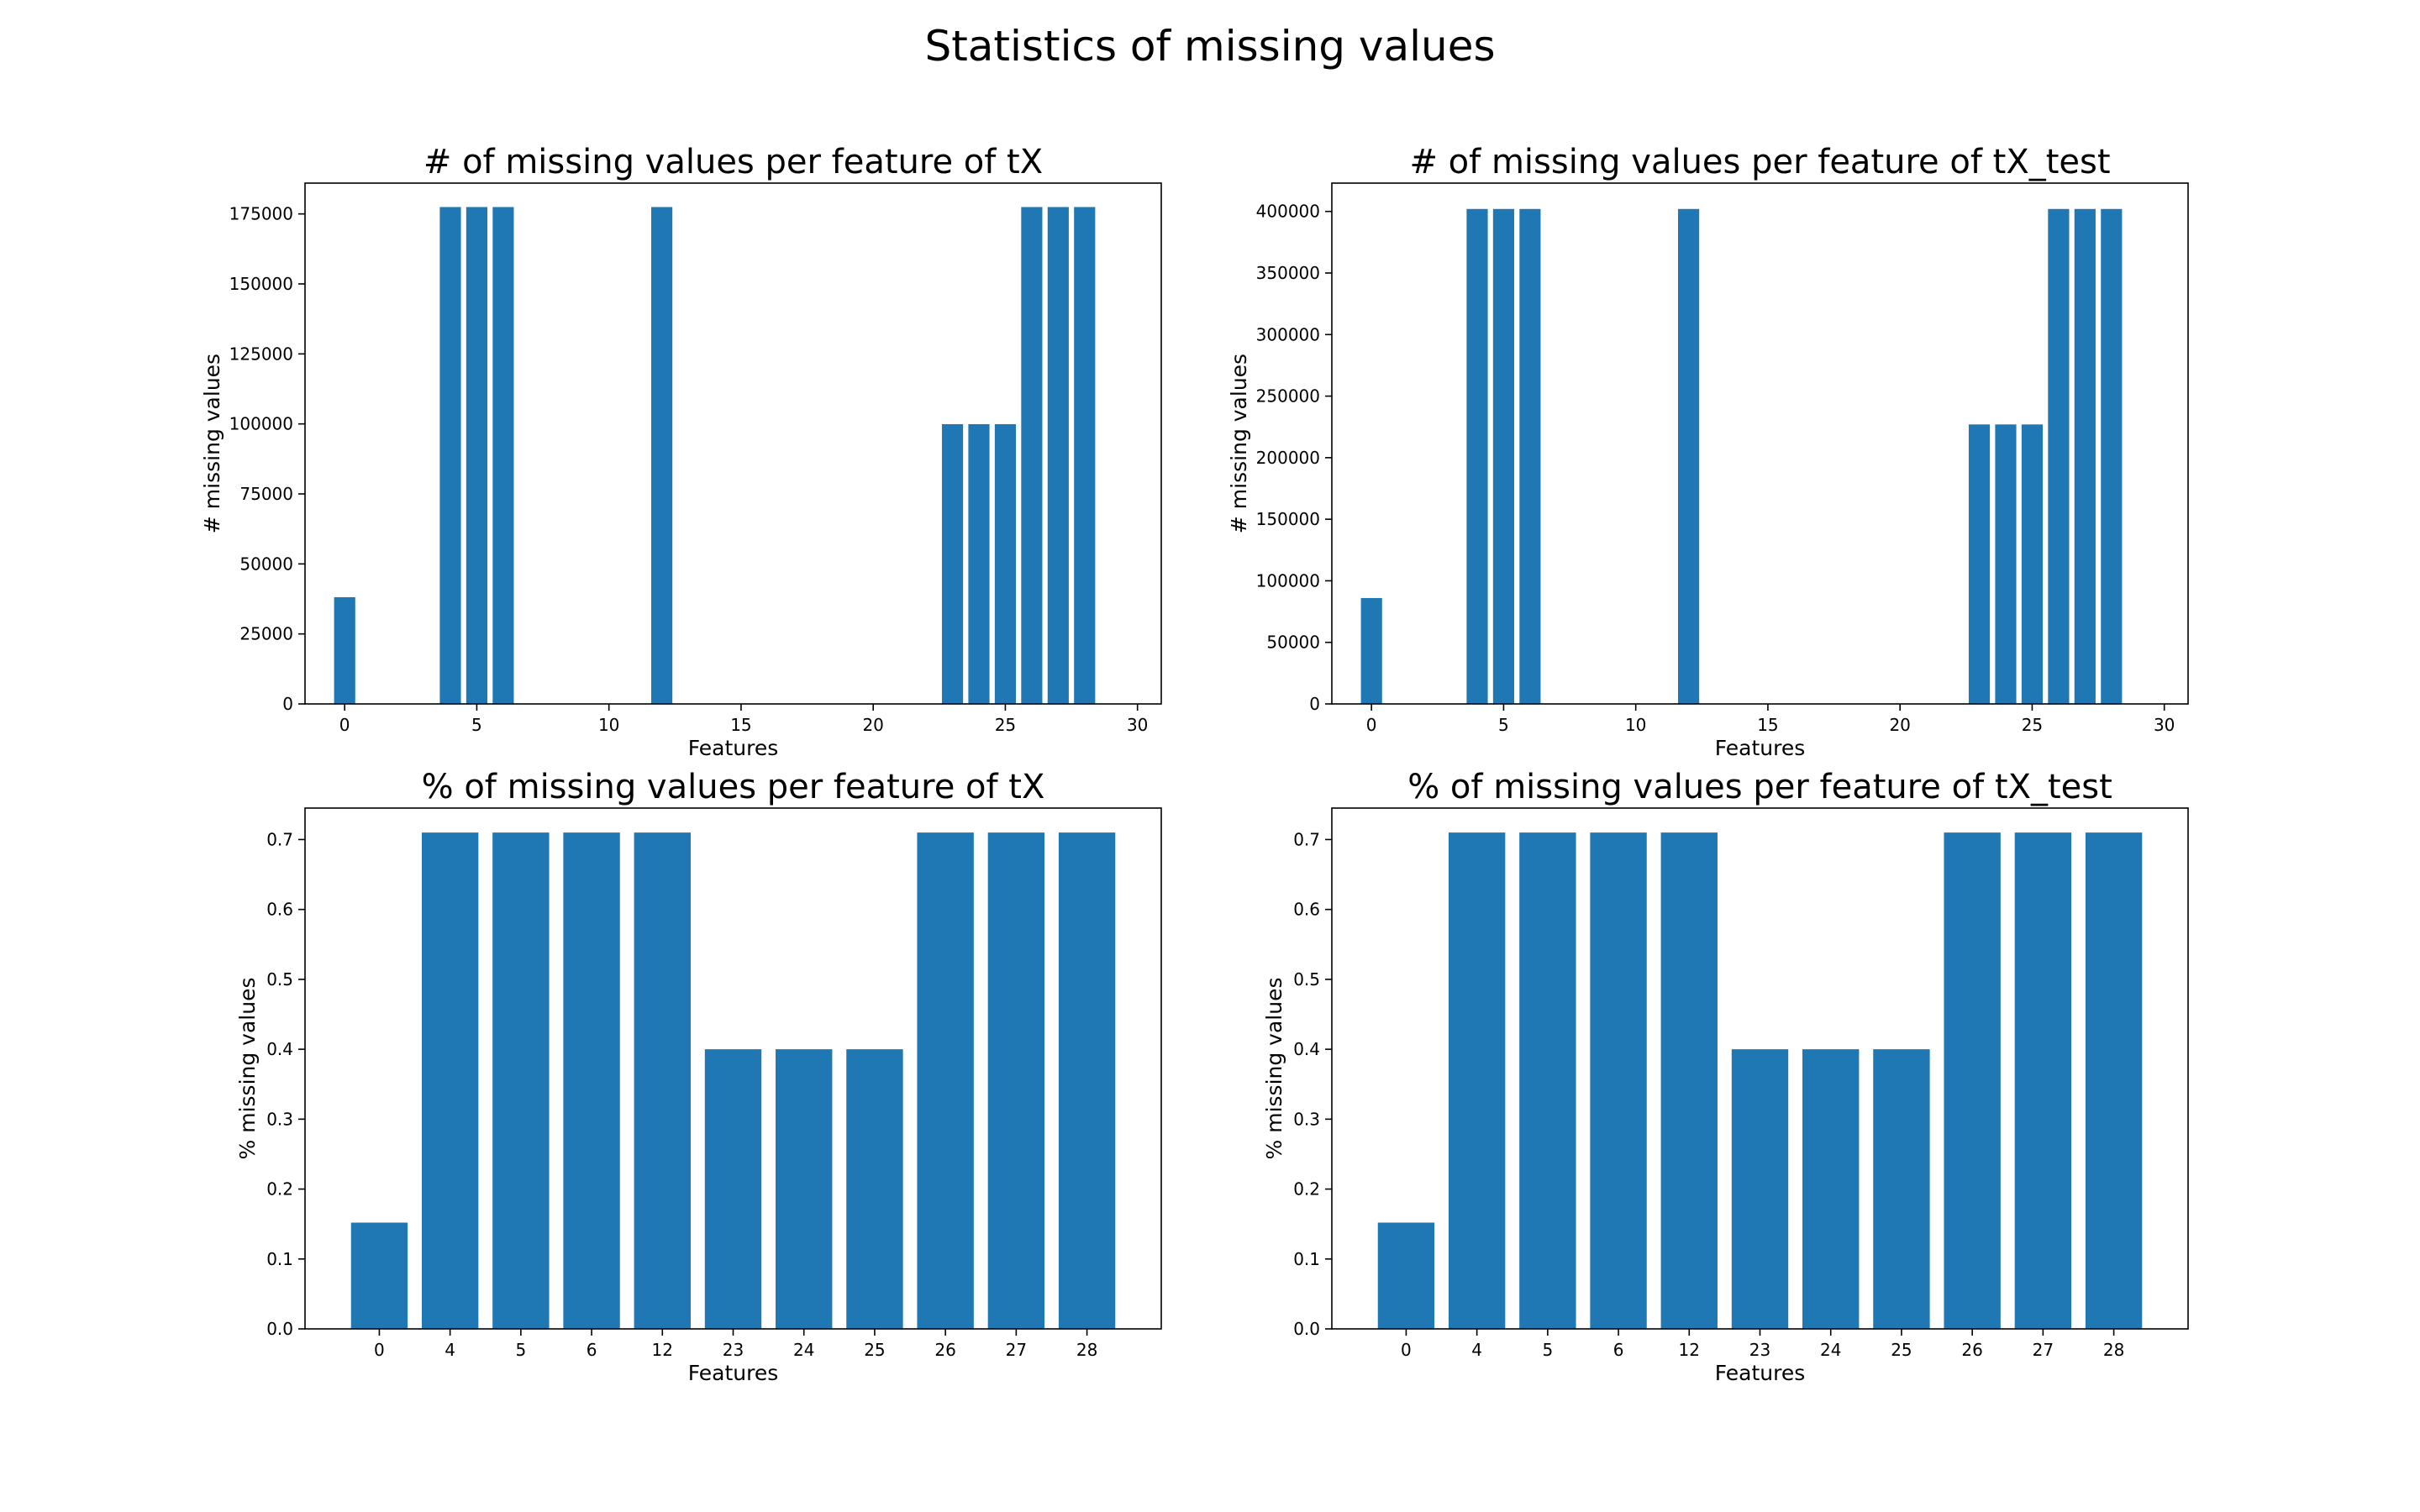 The height and width of the screenshot is (1512, 2420). What do you see at coordinates (1972, 1350) in the screenshot?
I see `x-tick-label: 26` at bounding box center [1972, 1350].